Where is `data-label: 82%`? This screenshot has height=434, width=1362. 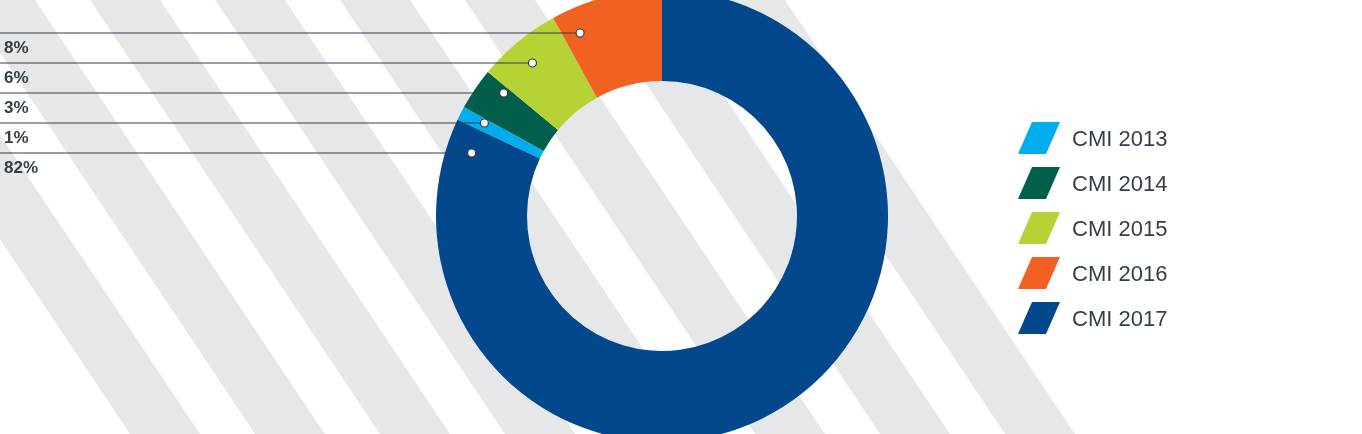 data-label: 82% is located at coordinates (21, 167).